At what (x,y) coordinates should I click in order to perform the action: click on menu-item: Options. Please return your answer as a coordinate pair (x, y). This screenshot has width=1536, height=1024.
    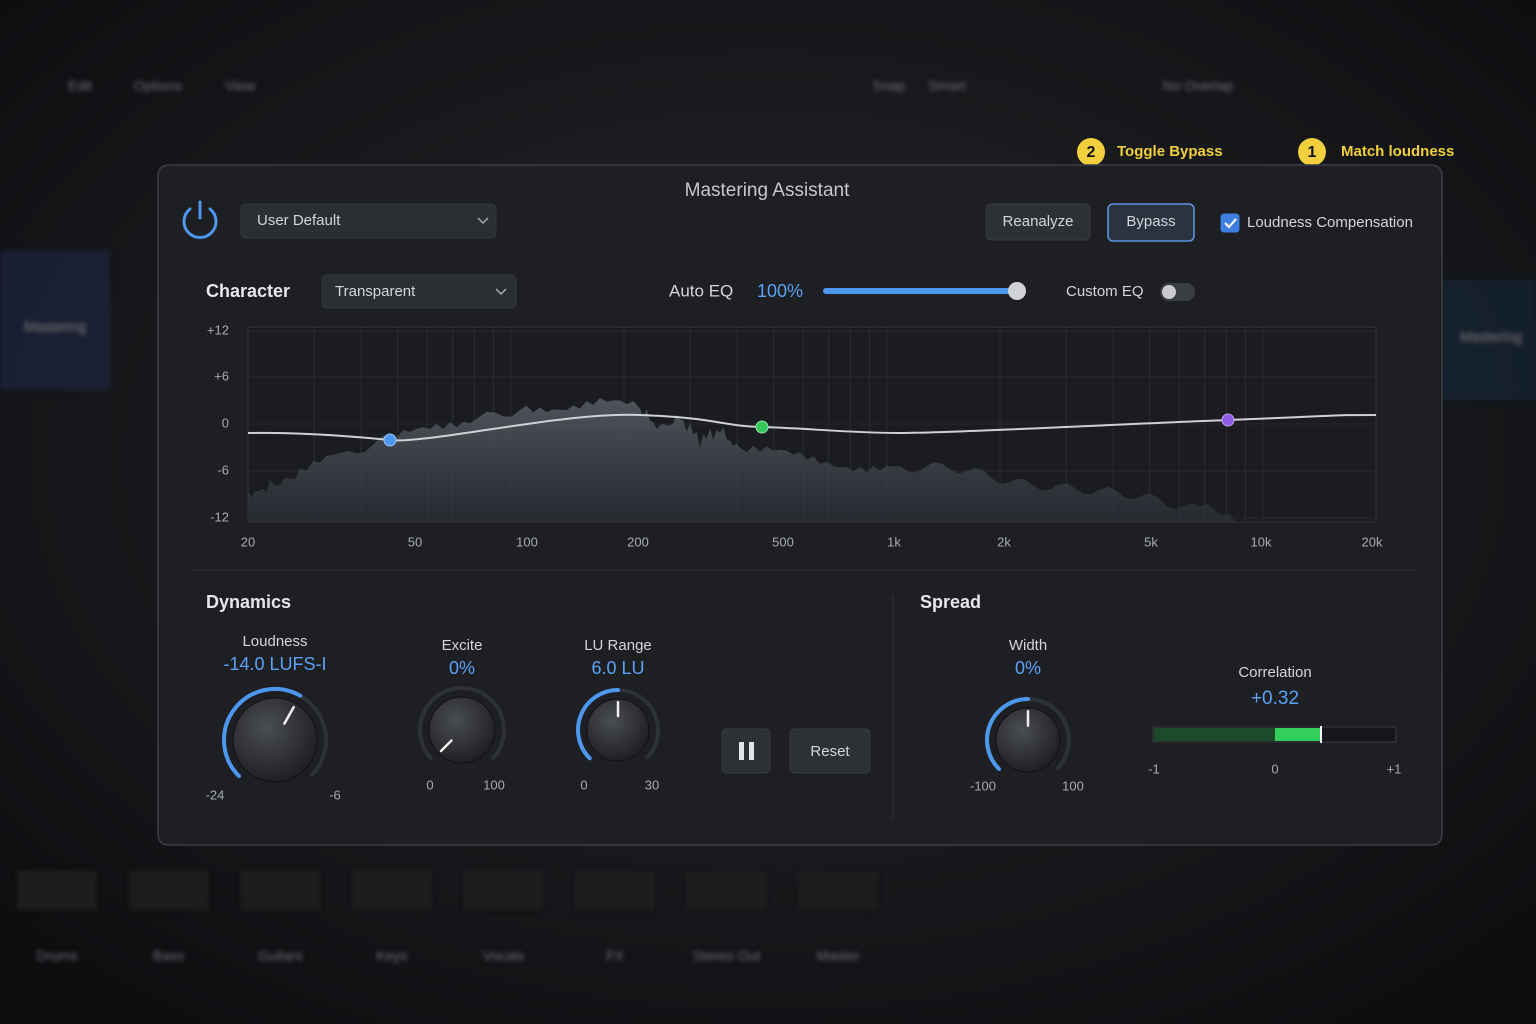
    Looking at the image, I should click on (158, 86).